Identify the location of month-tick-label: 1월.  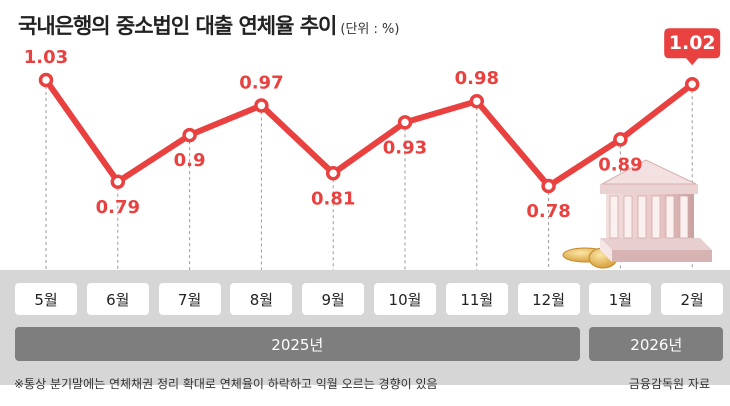
(620, 299).